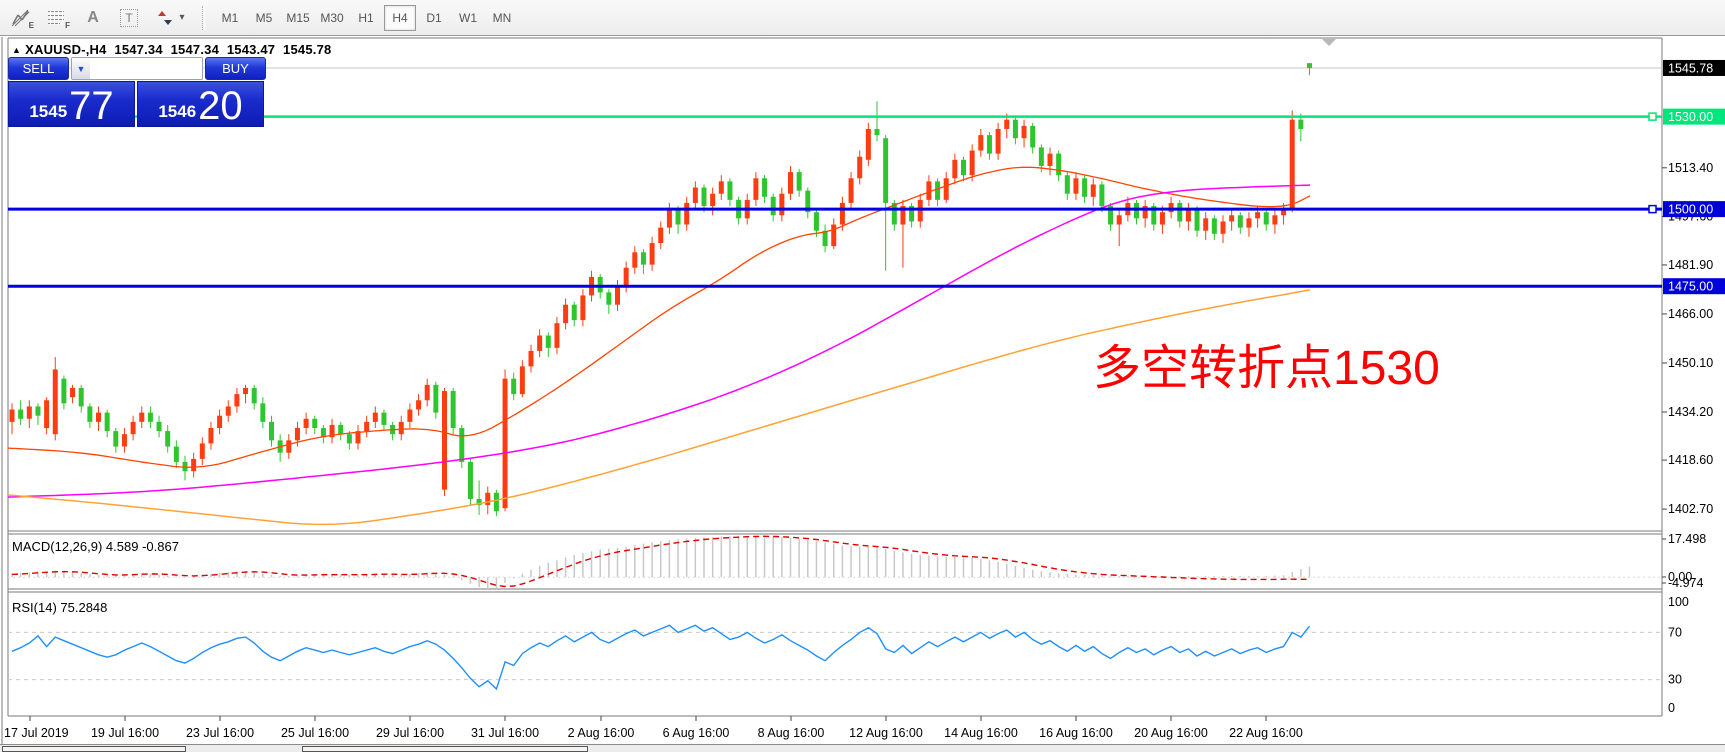 This screenshot has height=752, width=1725. What do you see at coordinates (366, 17) in the screenshot?
I see `timeframe-button-h1: H1` at bounding box center [366, 17].